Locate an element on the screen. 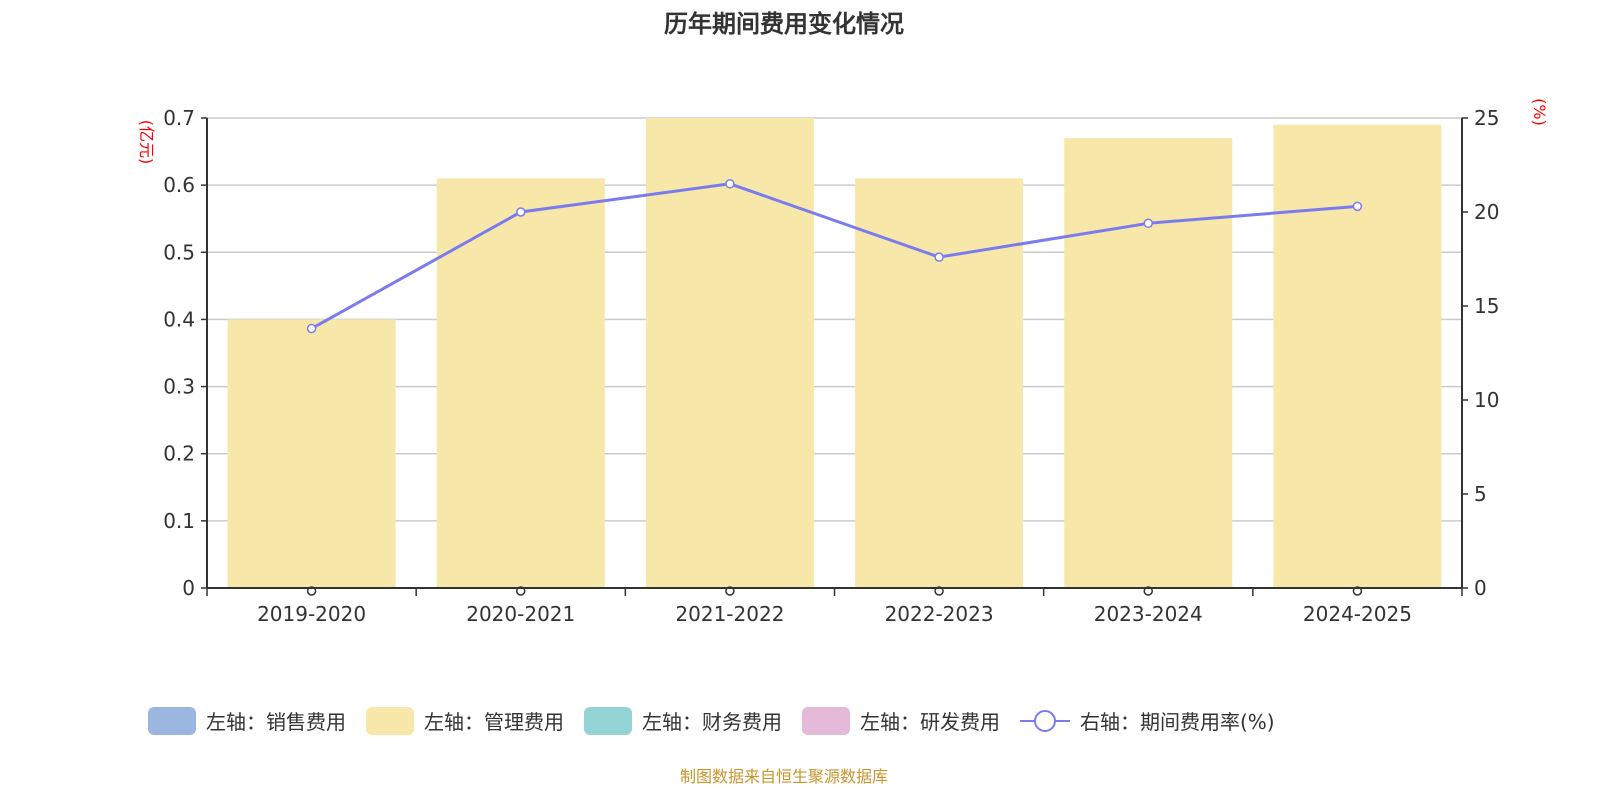  right-tick-label: 25 is located at coordinates (1486, 118).